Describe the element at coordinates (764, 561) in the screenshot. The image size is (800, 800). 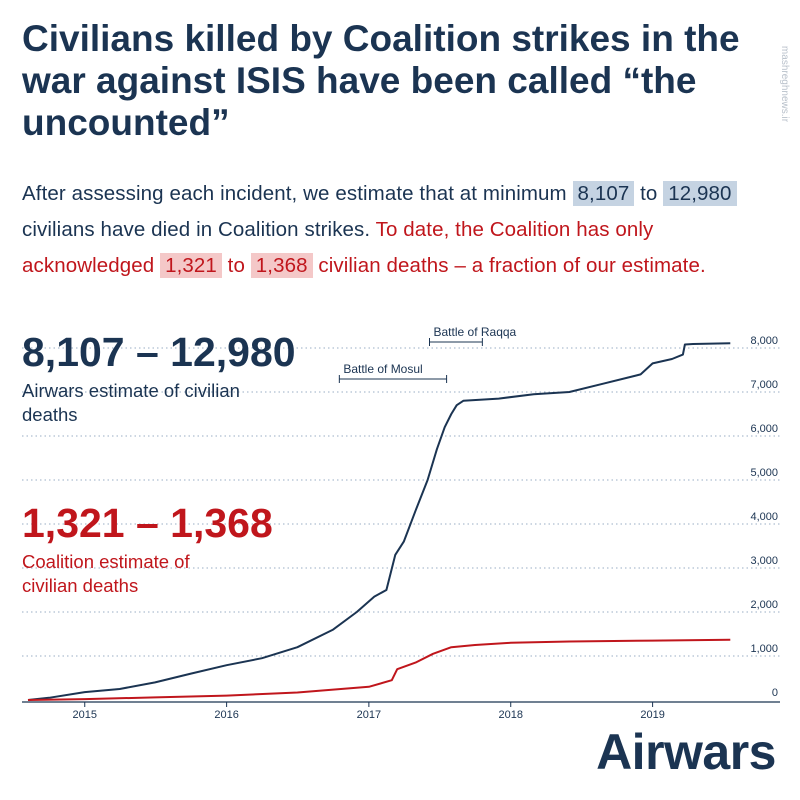
I see `y-tick-label: 3,000` at that location.